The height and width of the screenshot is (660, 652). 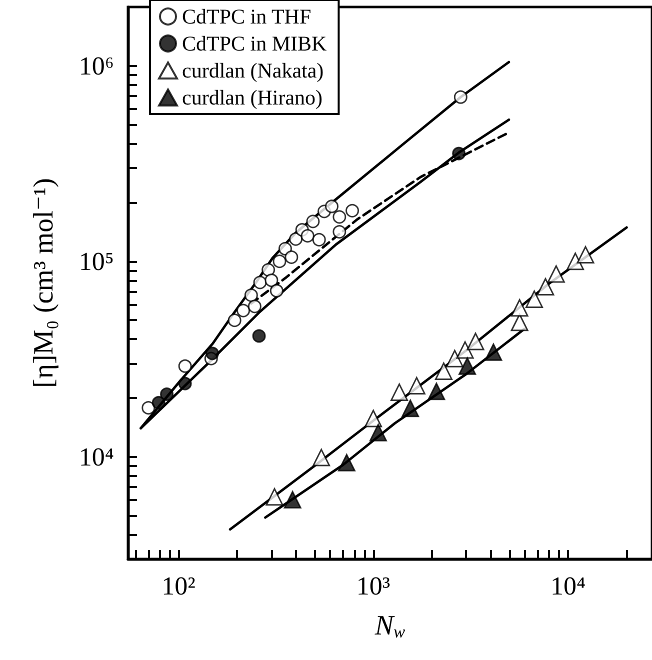 I want to click on x-tick-label: 10⁴, so click(x=568, y=586).